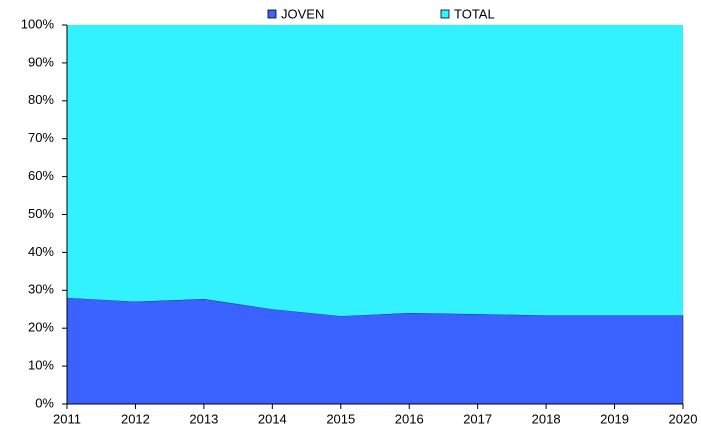 Image resolution: width=701 pixels, height=433 pixels. I want to click on x-tick-label: 2014, so click(272, 418).